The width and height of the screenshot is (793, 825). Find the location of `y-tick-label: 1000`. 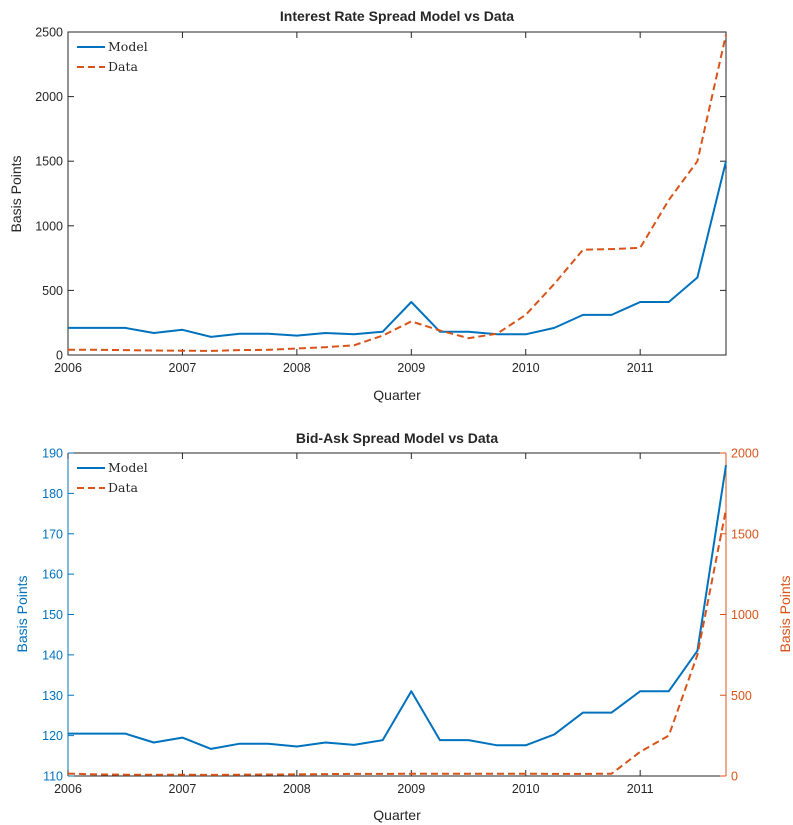

y-tick-label: 1000 is located at coordinates (49, 226).